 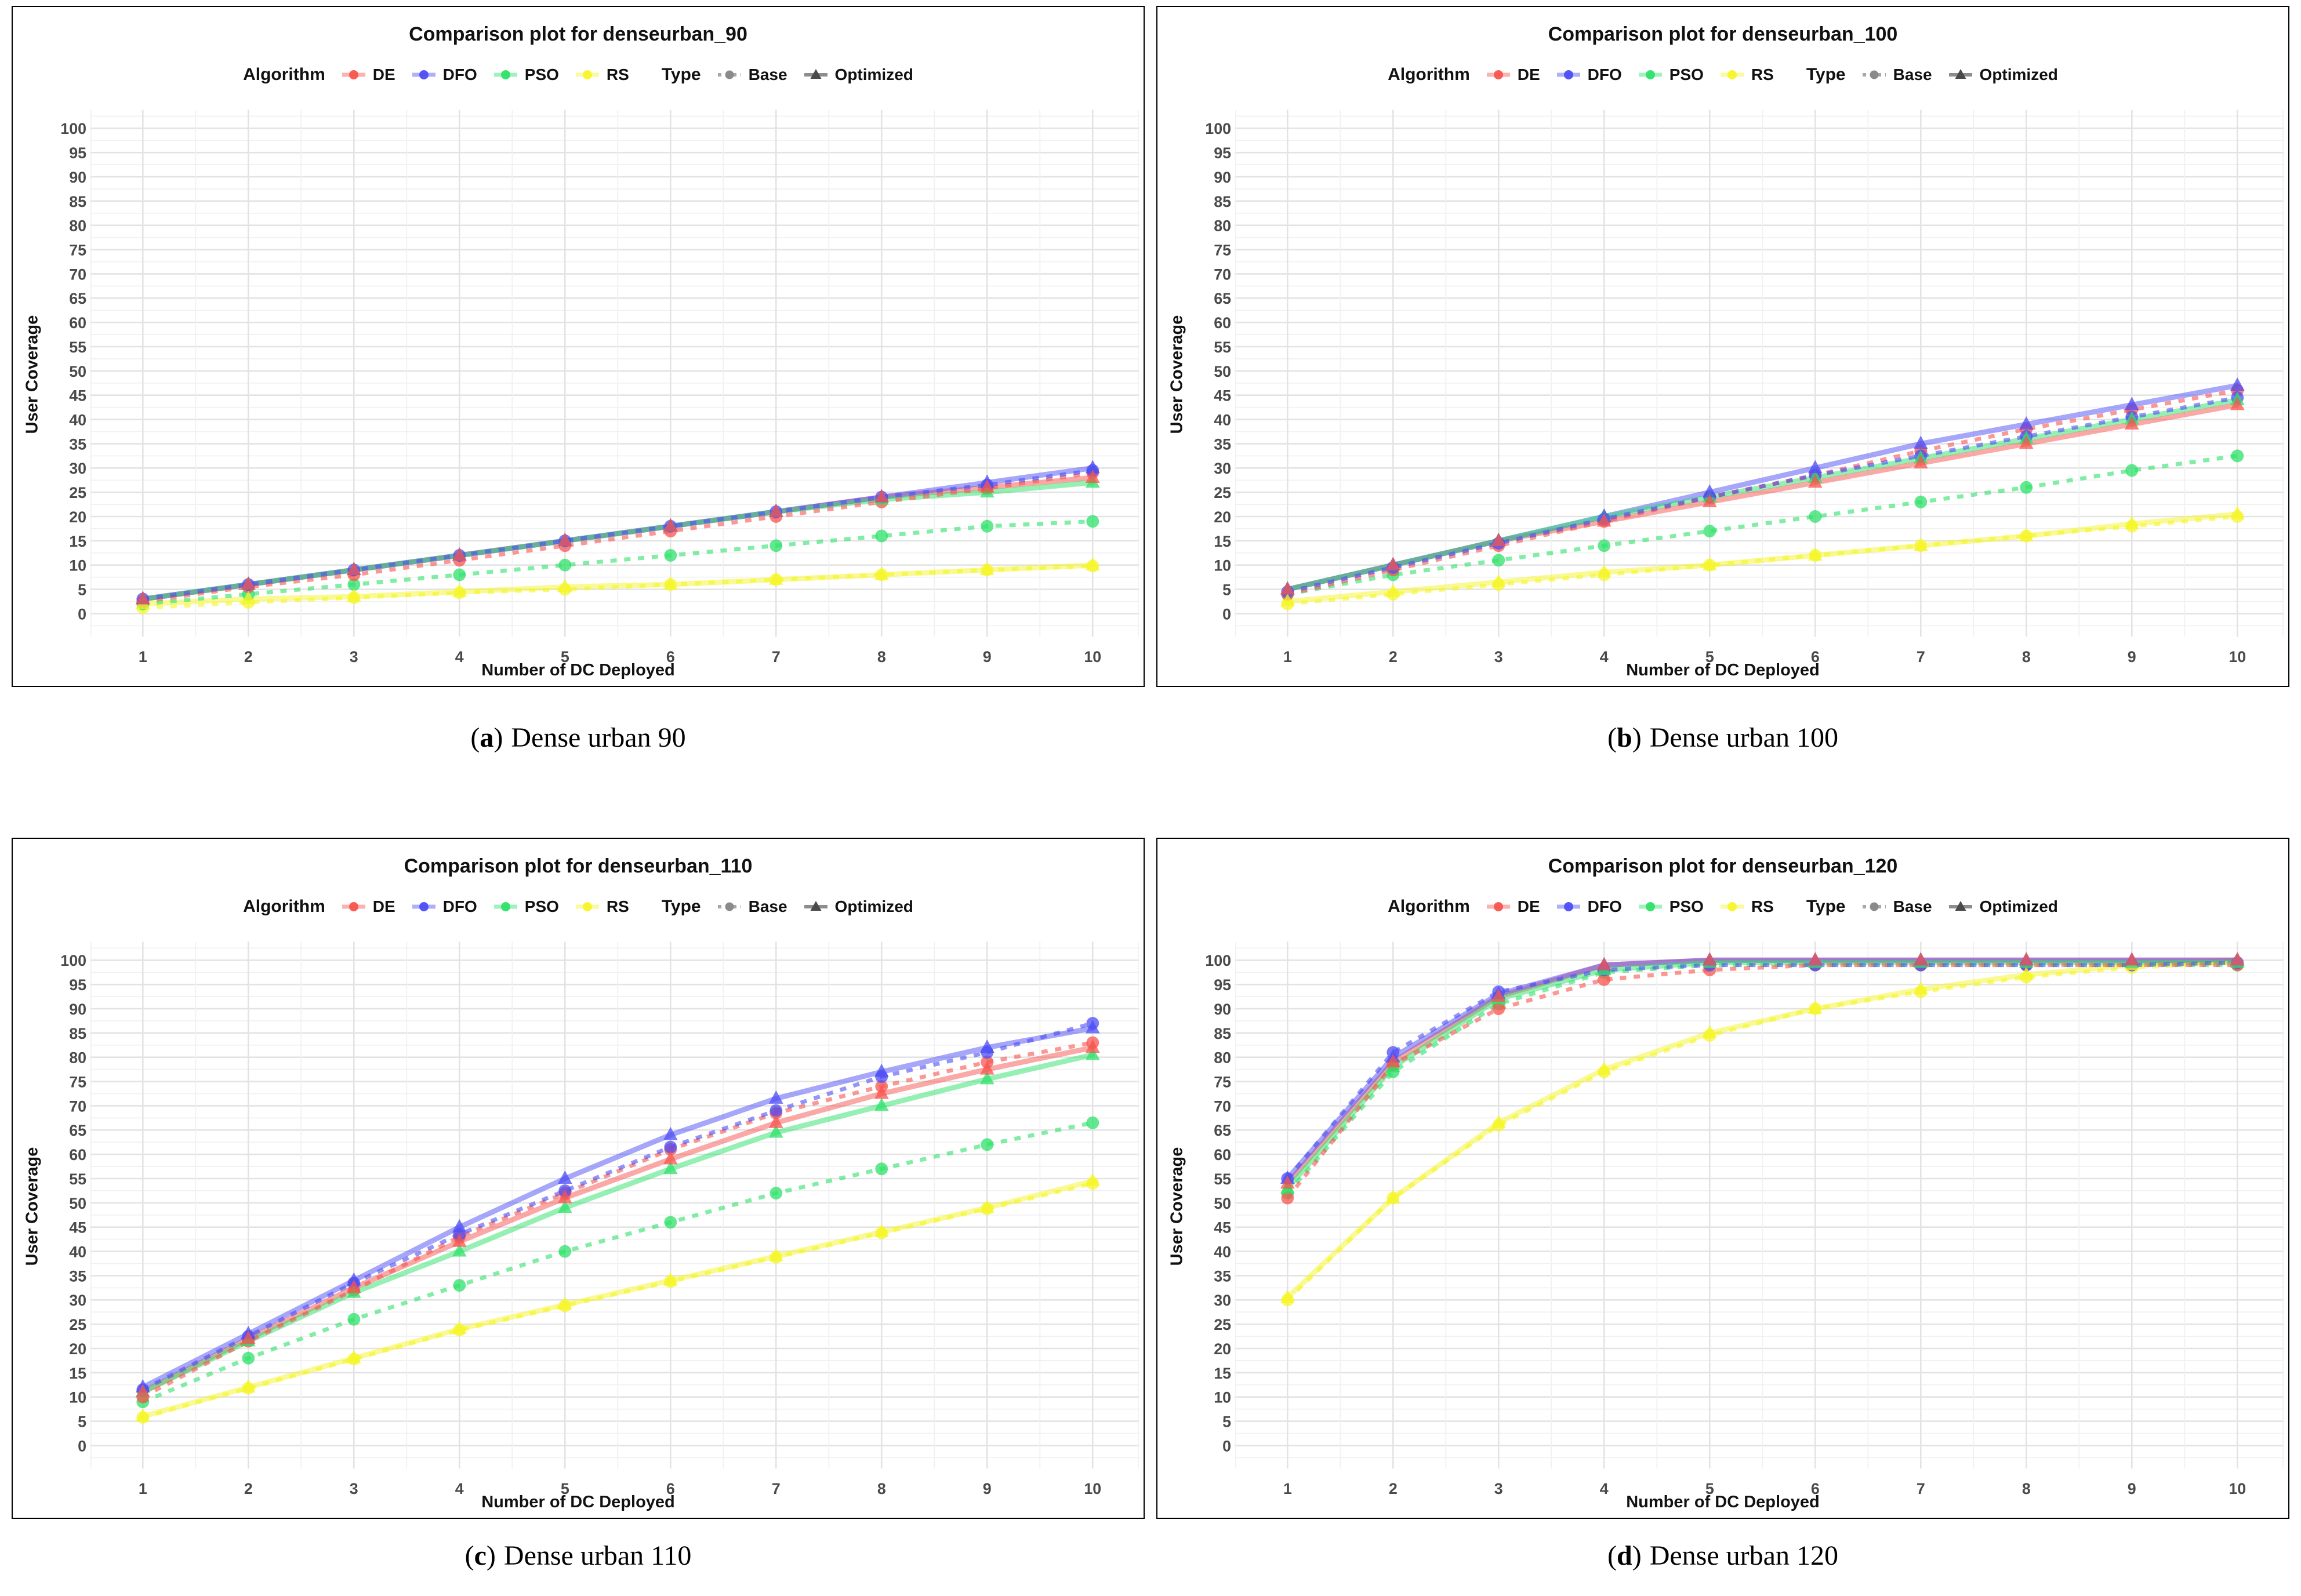 What do you see at coordinates (1723, 866) in the screenshot?
I see `chart-title: Comparison plot for denseurban_120` at bounding box center [1723, 866].